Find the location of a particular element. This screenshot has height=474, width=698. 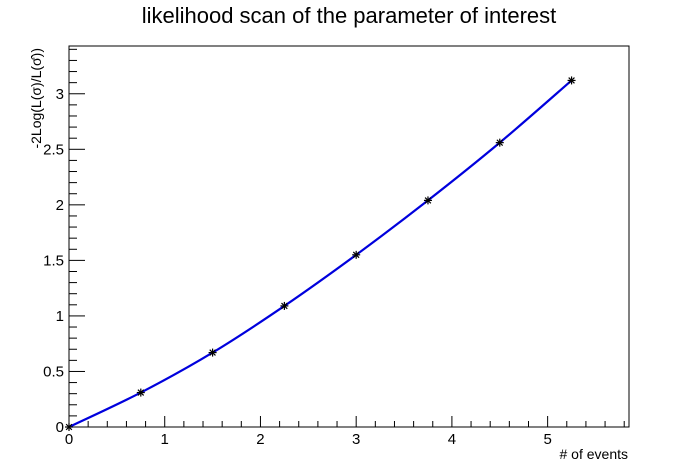

y-axis-label: -2Log(L(σ)/L(σ̂)) is located at coordinates (36, 98).